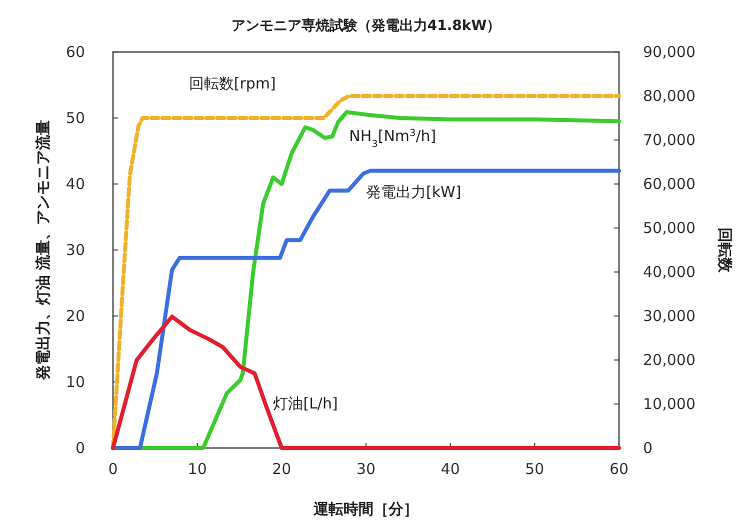 The height and width of the screenshot is (526, 736). Describe the element at coordinates (75, 118) in the screenshot. I see `y-tick-label: 50` at that location.